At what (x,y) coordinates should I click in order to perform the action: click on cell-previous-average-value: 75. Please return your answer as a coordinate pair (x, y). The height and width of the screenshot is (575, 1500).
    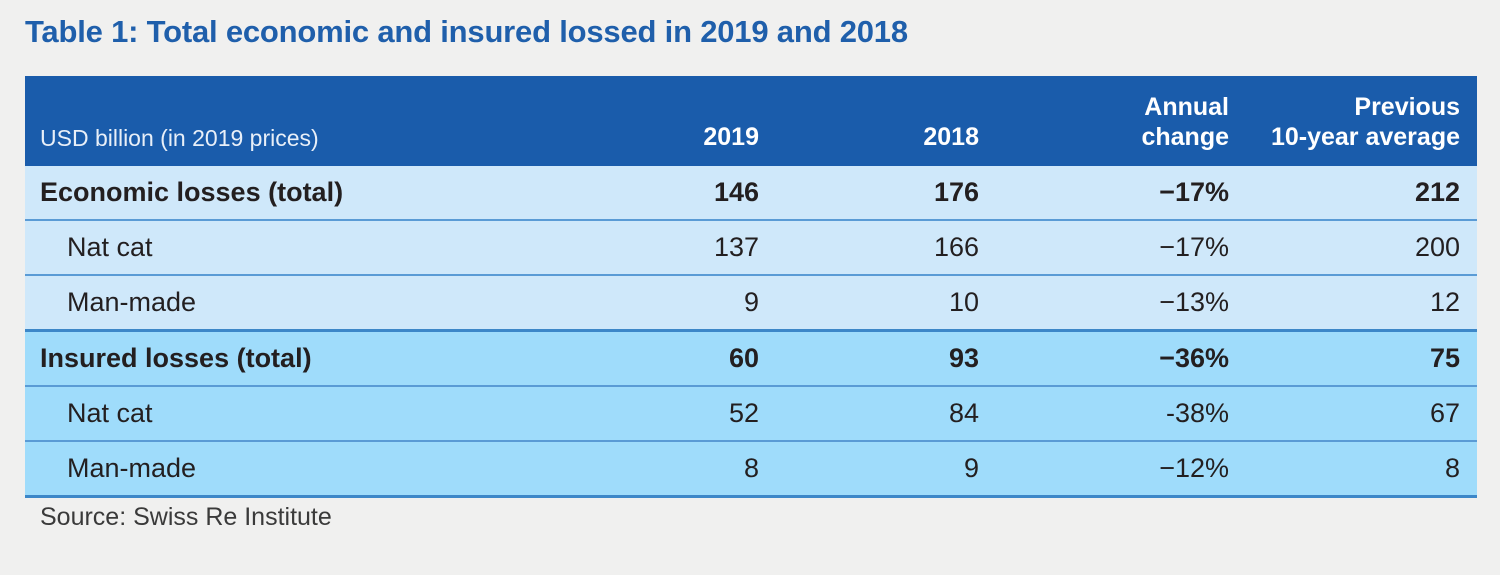
    Looking at the image, I should click on (1444, 358).